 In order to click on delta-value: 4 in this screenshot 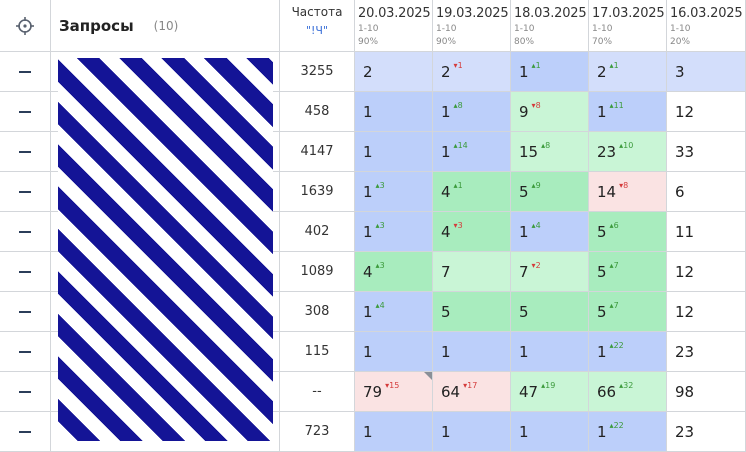, I will do `click(382, 305)`.